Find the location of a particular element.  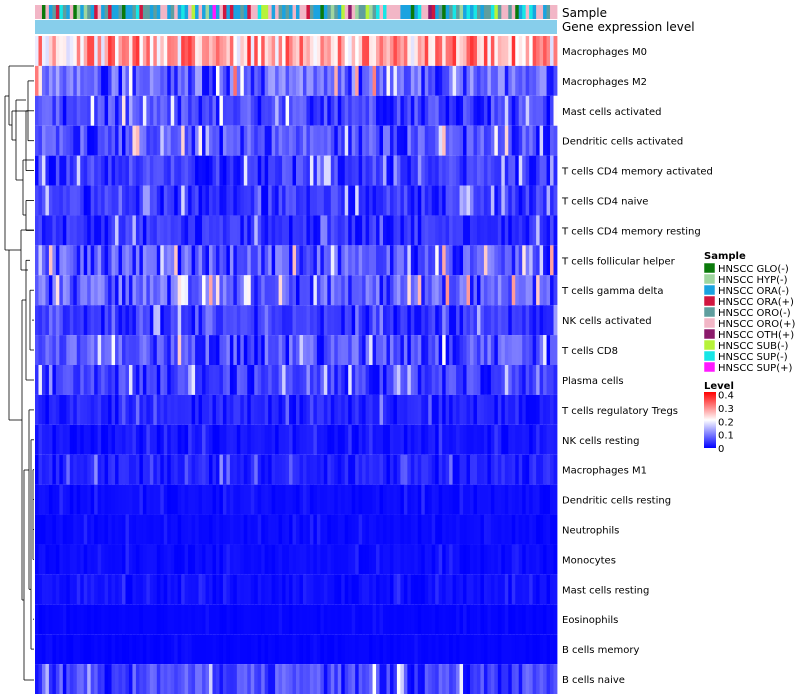

row-label: T cells gamma delta is located at coordinates (612, 291).